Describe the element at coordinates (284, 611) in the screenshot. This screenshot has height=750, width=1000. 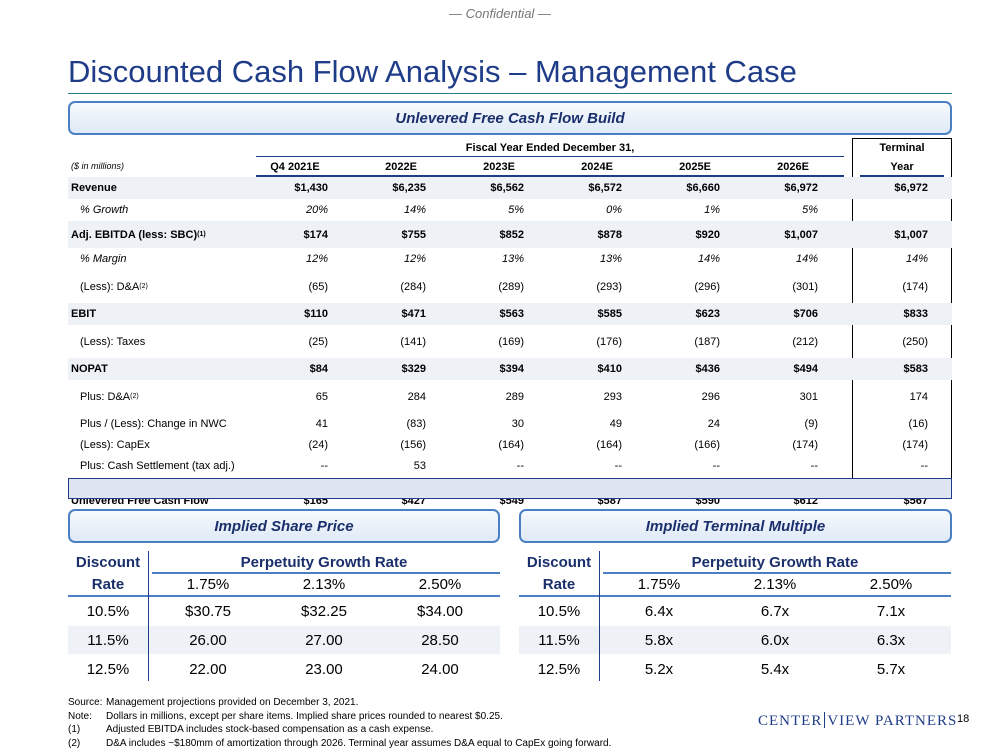
I see `sensitivity-row: 10.5% $30.75 $32.25 $34.00` at that location.